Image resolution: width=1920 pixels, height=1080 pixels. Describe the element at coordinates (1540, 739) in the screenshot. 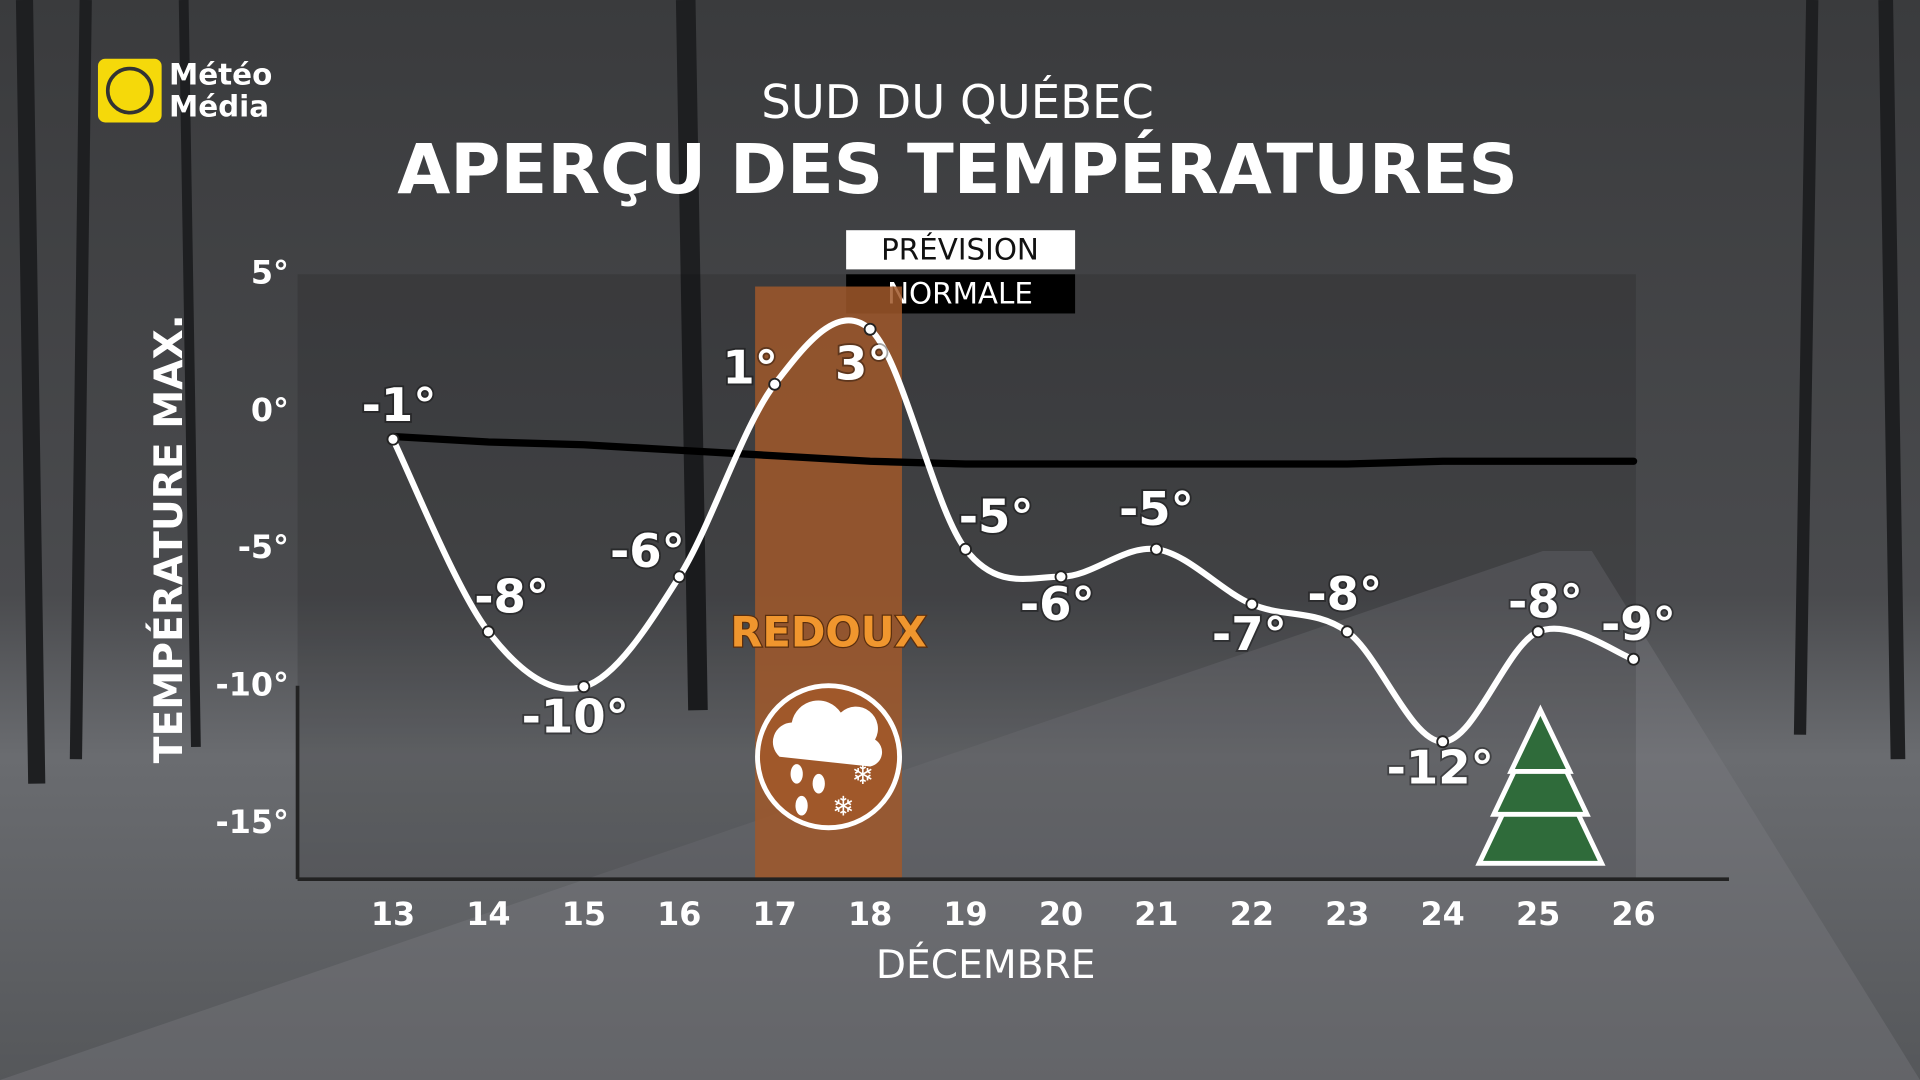

I see `tree-layer` at that location.